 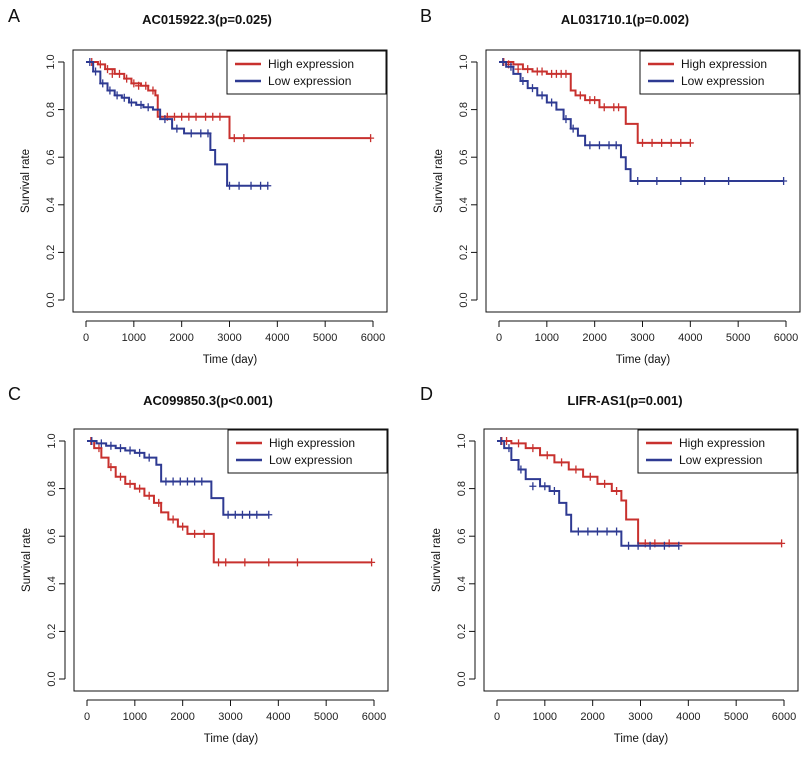 I want to click on km-curve-high-expression, so click(x=639, y=492).